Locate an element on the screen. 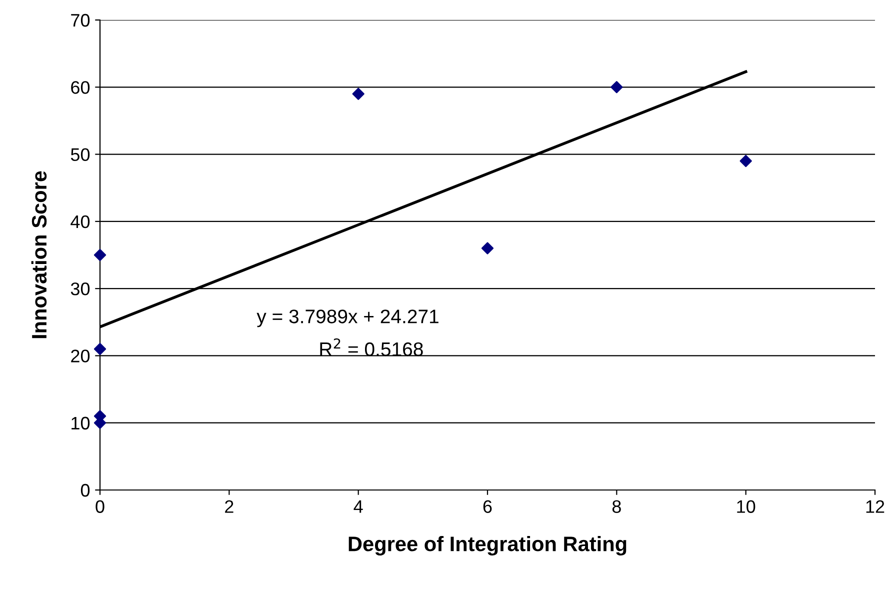 Image resolution: width=886 pixels, height=594 pixels. x-axis-title: Degree of Integration Rating is located at coordinates (487, 546).